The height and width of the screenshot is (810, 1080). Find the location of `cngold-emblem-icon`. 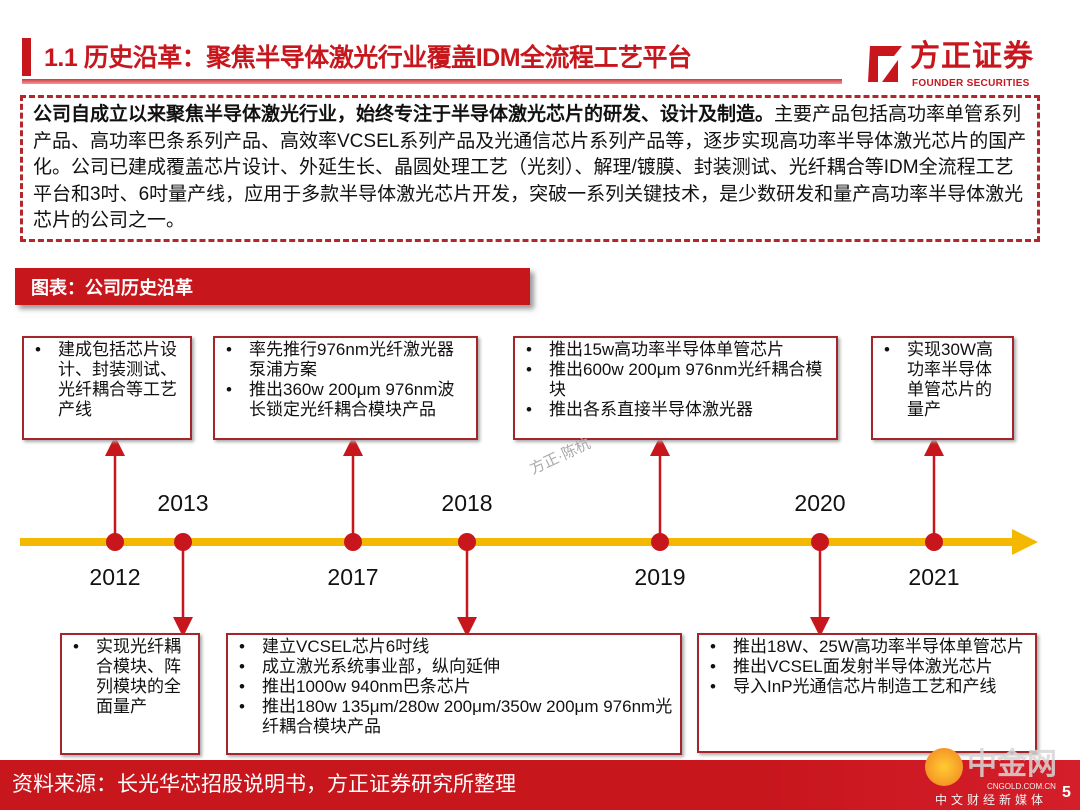

cngold-emblem-icon is located at coordinates (944, 767).